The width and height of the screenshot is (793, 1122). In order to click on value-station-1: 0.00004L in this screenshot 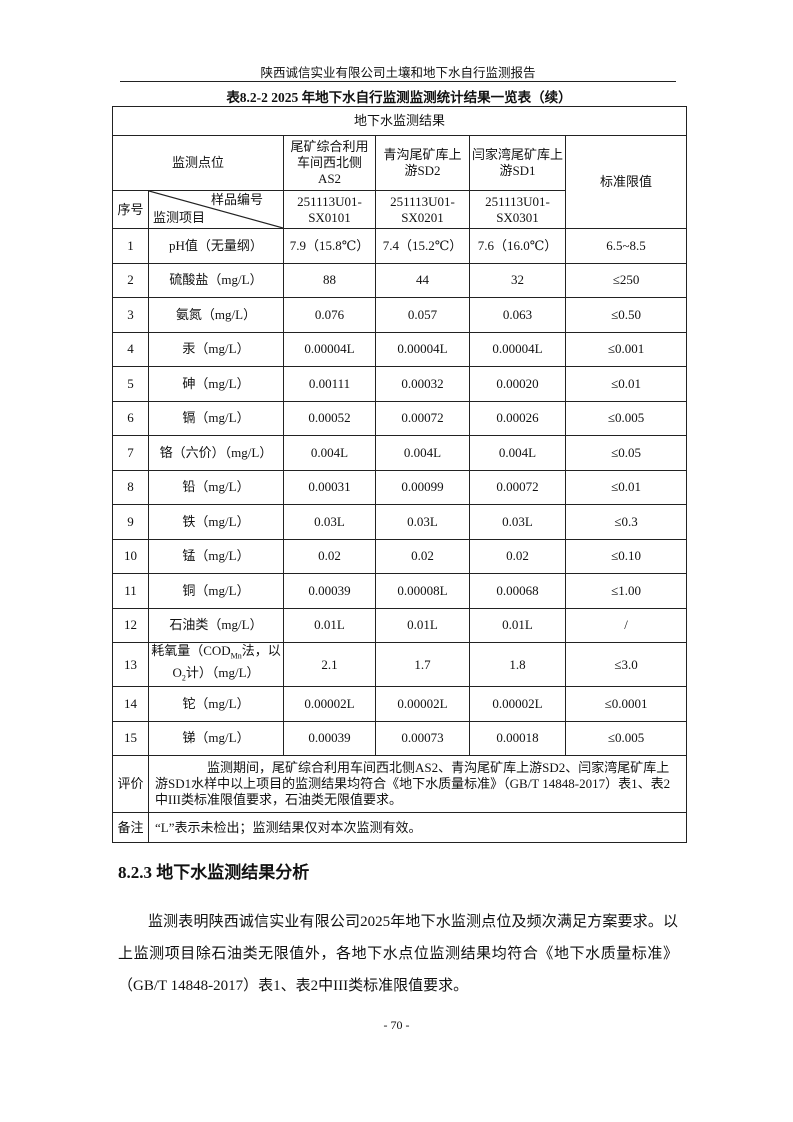, I will do `click(329, 349)`.